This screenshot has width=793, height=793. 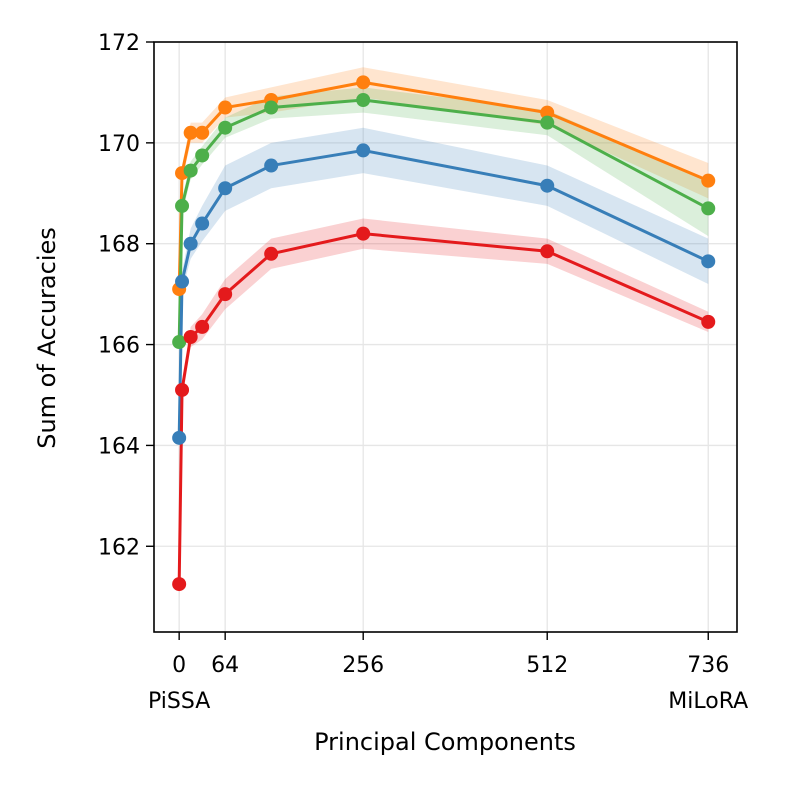 I want to click on x-tick-label: 0, so click(x=179, y=665).